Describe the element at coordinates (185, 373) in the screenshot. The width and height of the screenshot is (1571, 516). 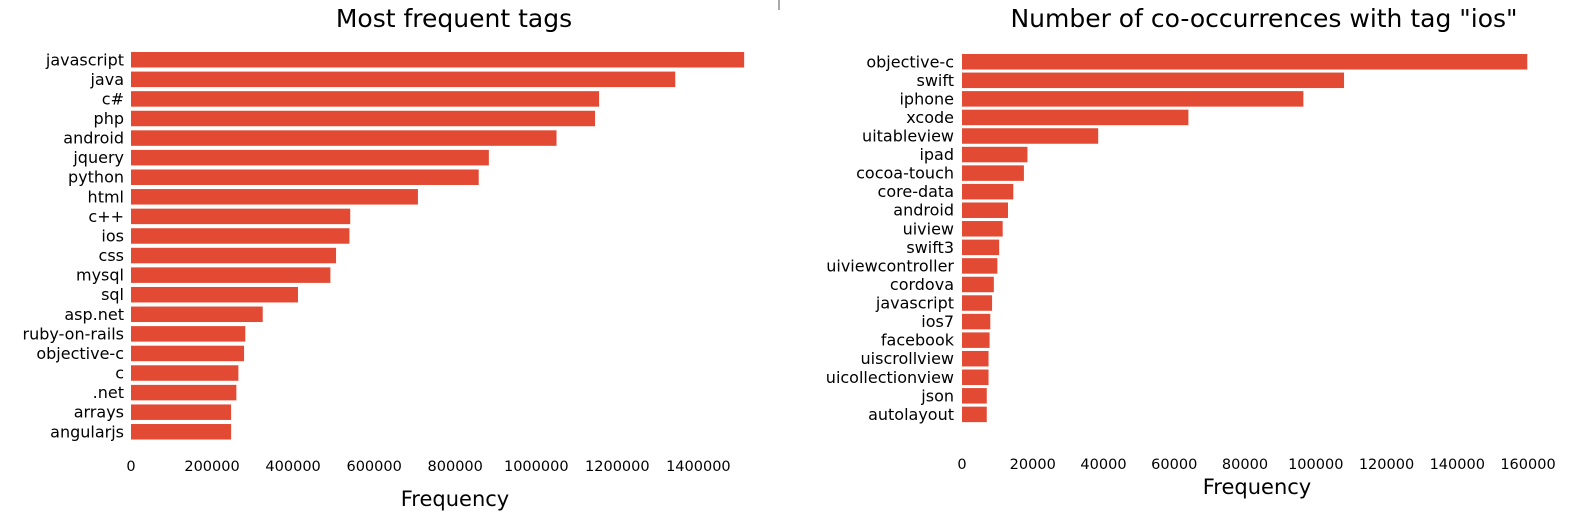
I see `bar-c` at that location.